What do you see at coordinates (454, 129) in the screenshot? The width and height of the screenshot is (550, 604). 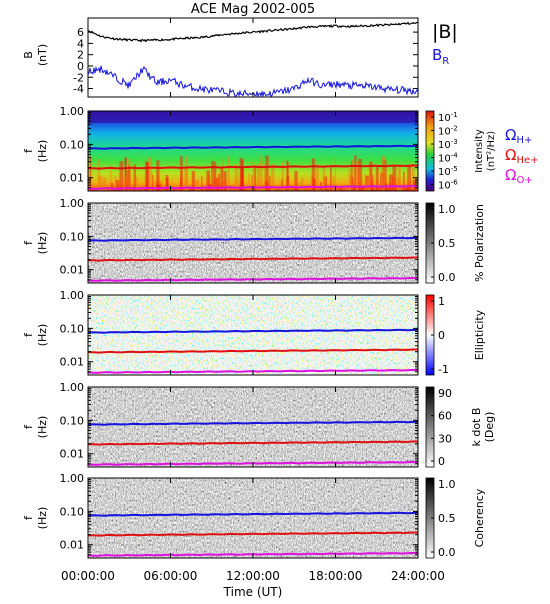 I see `colorbar-tick-exp: -2` at bounding box center [454, 129].